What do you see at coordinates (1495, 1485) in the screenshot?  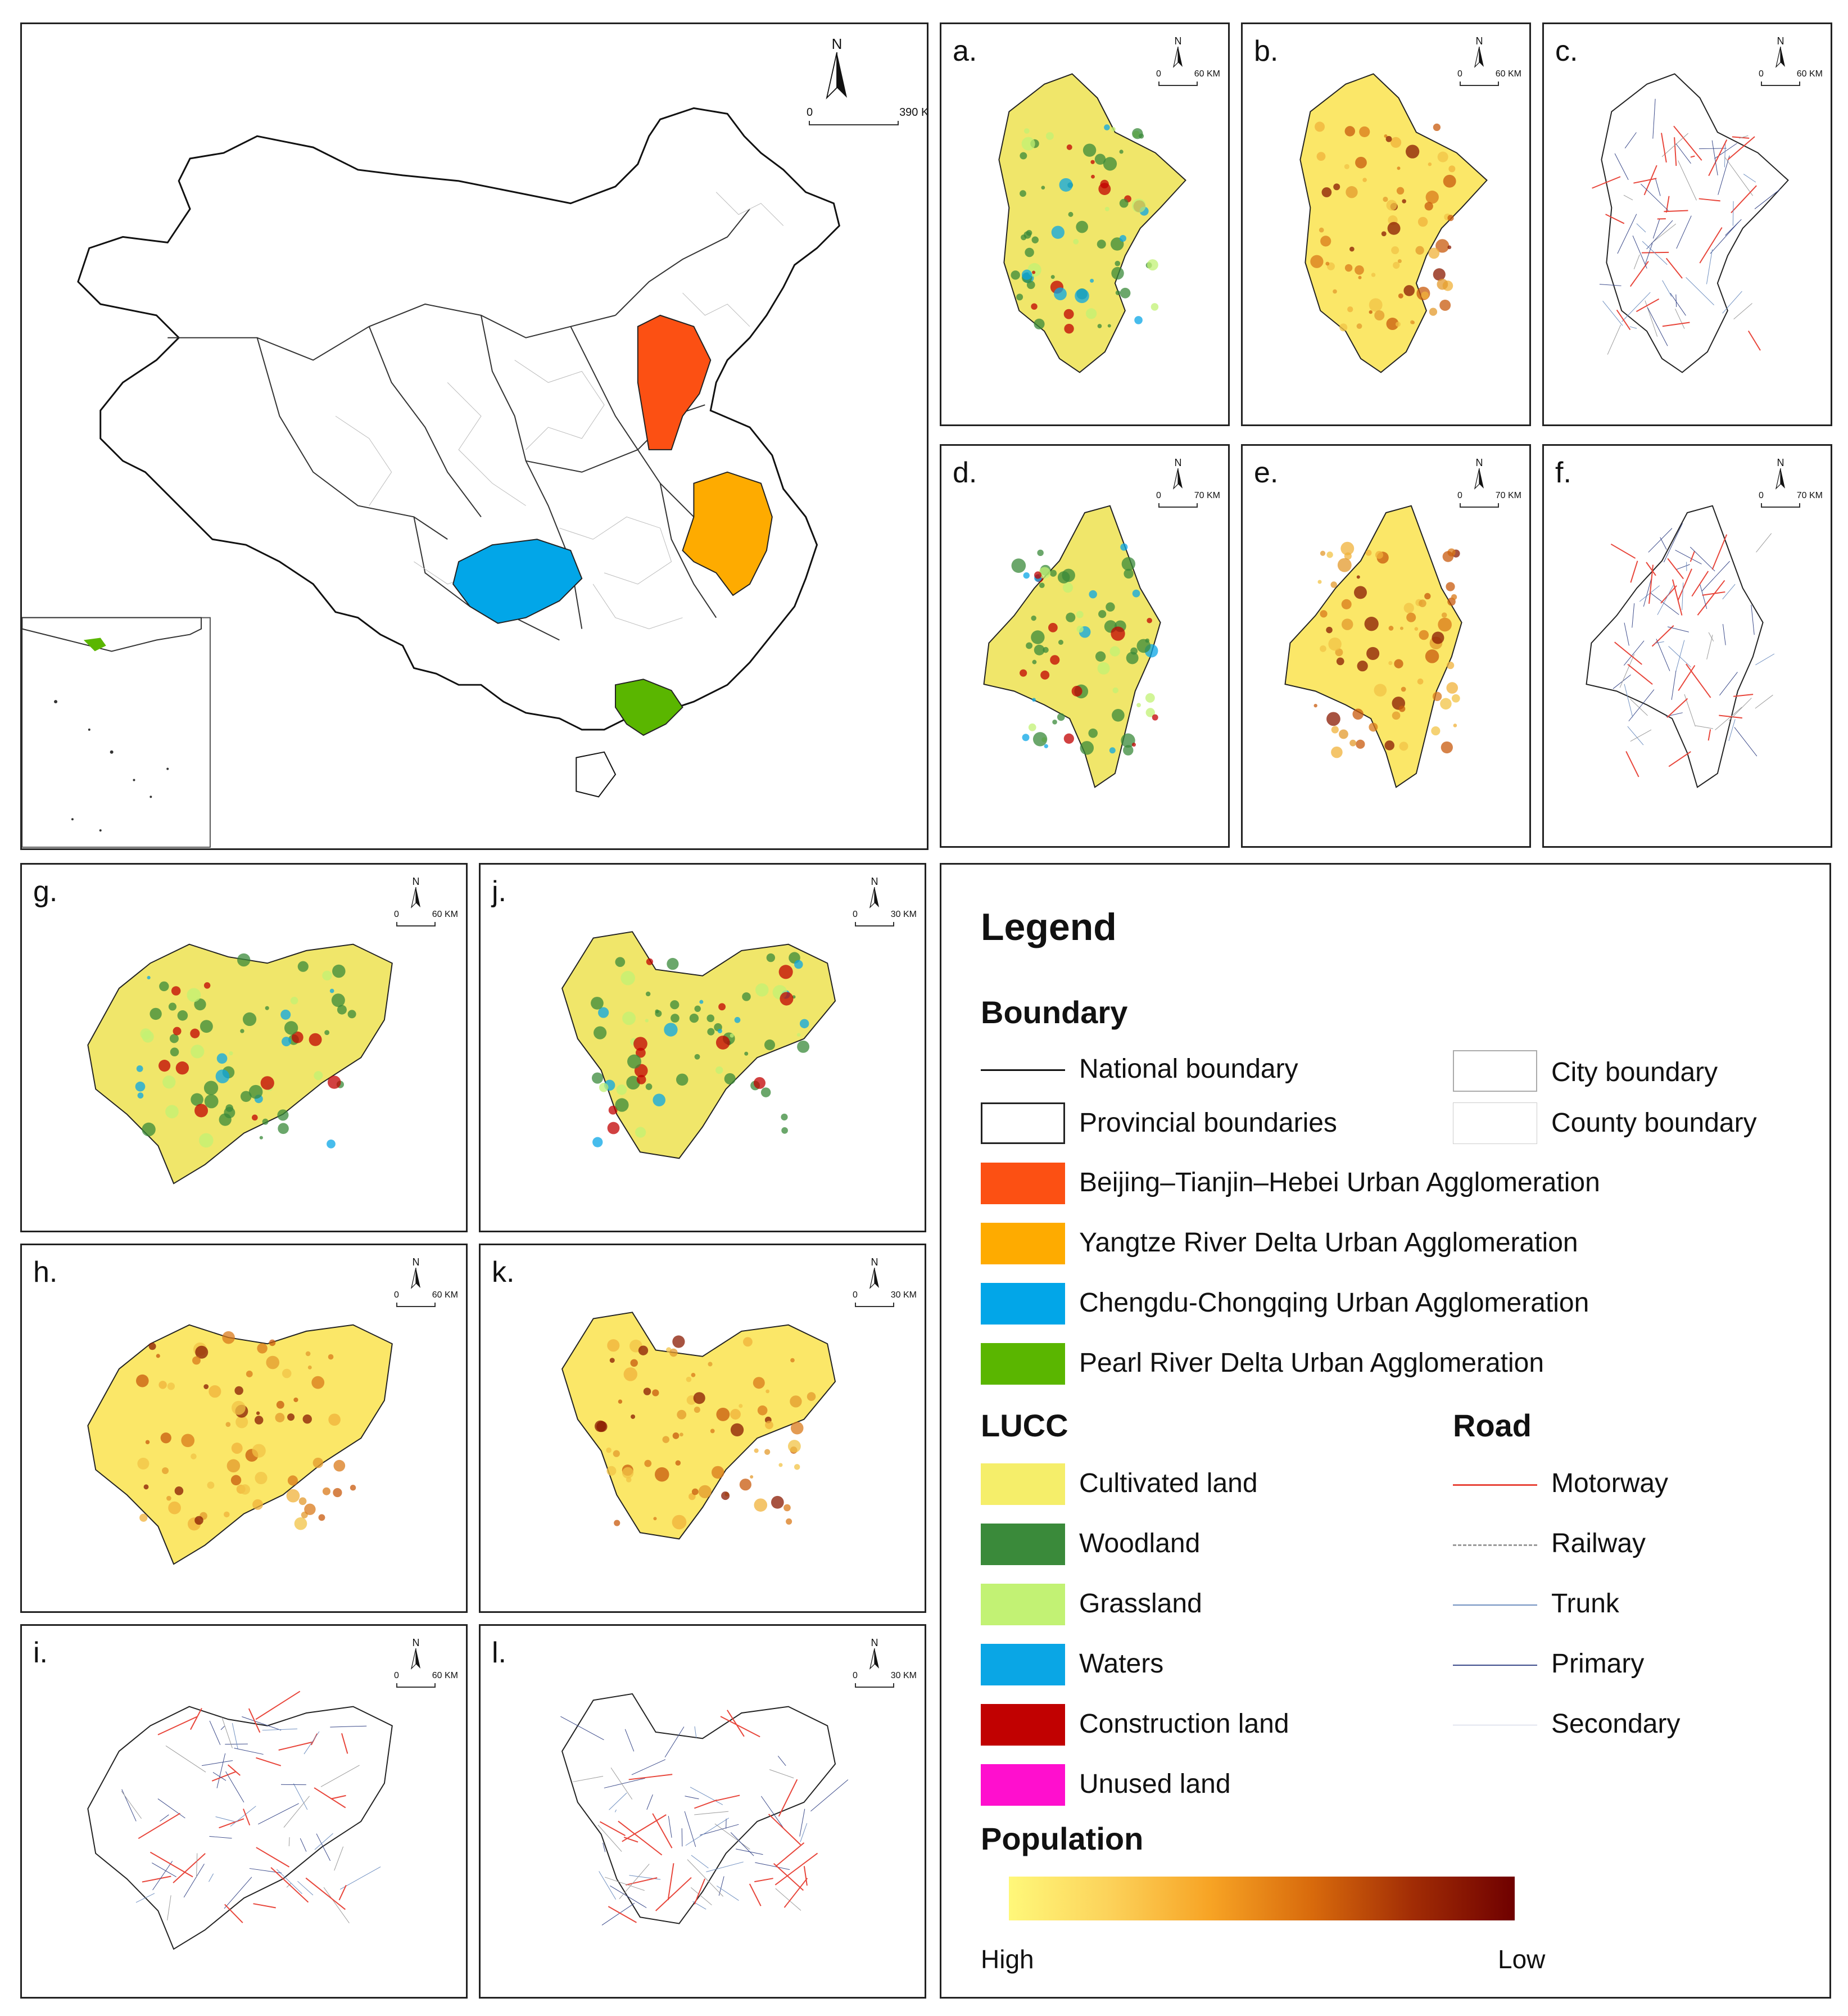 I see `motorway-symbol` at bounding box center [1495, 1485].